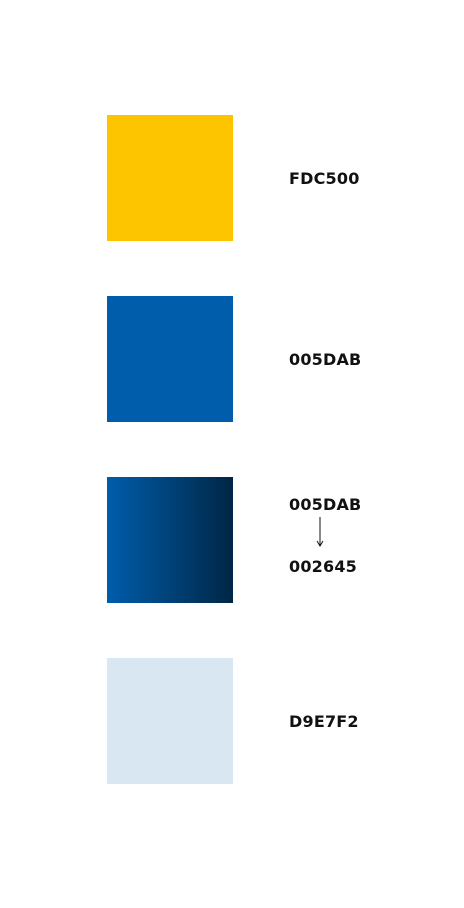  Describe the element at coordinates (325, 504) in the screenshot. I see `label-gradient-start: 005DAB` at that location.